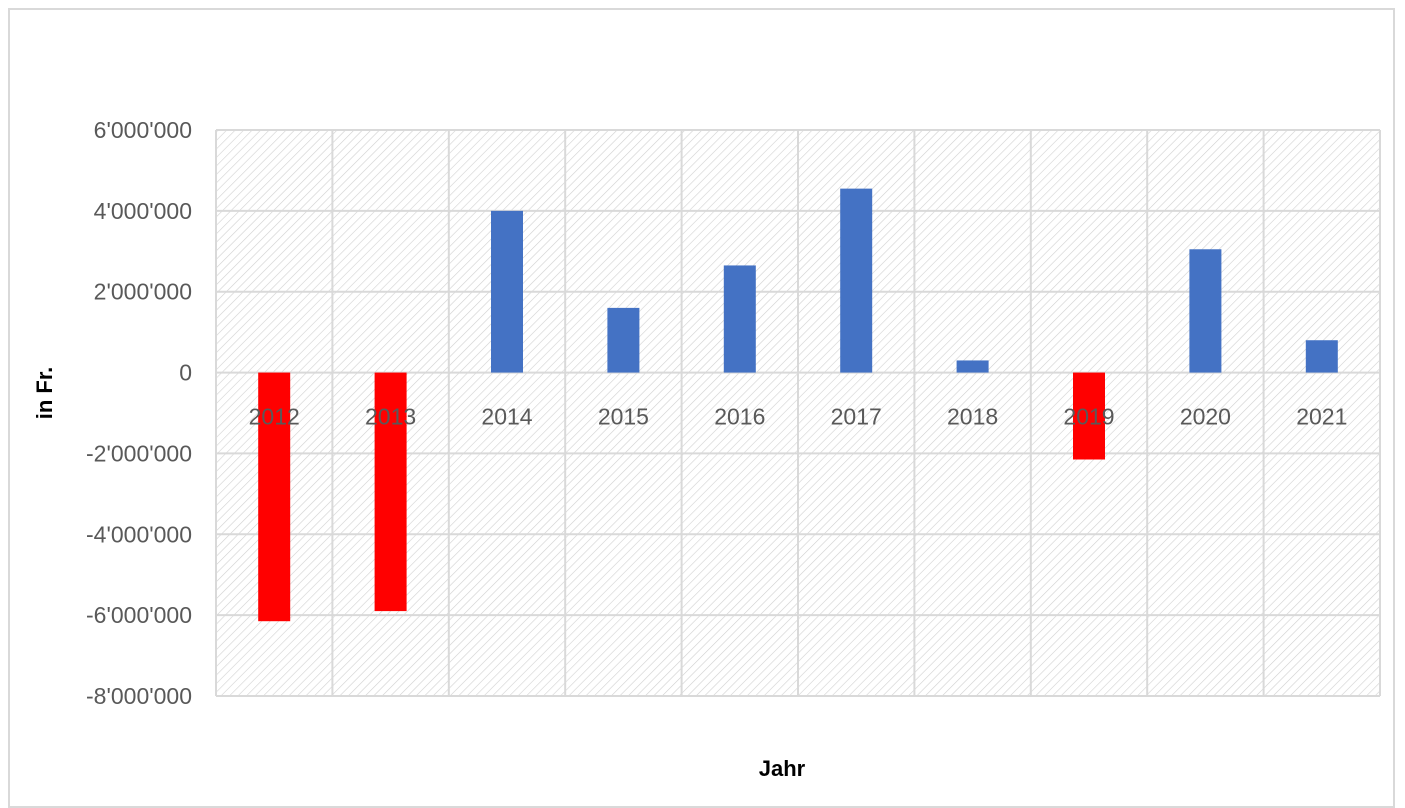  What do you see at coordinates (506, 417) in the screenshot?
I see `x-tick-label: 2014` at bounding box center [506, 417].